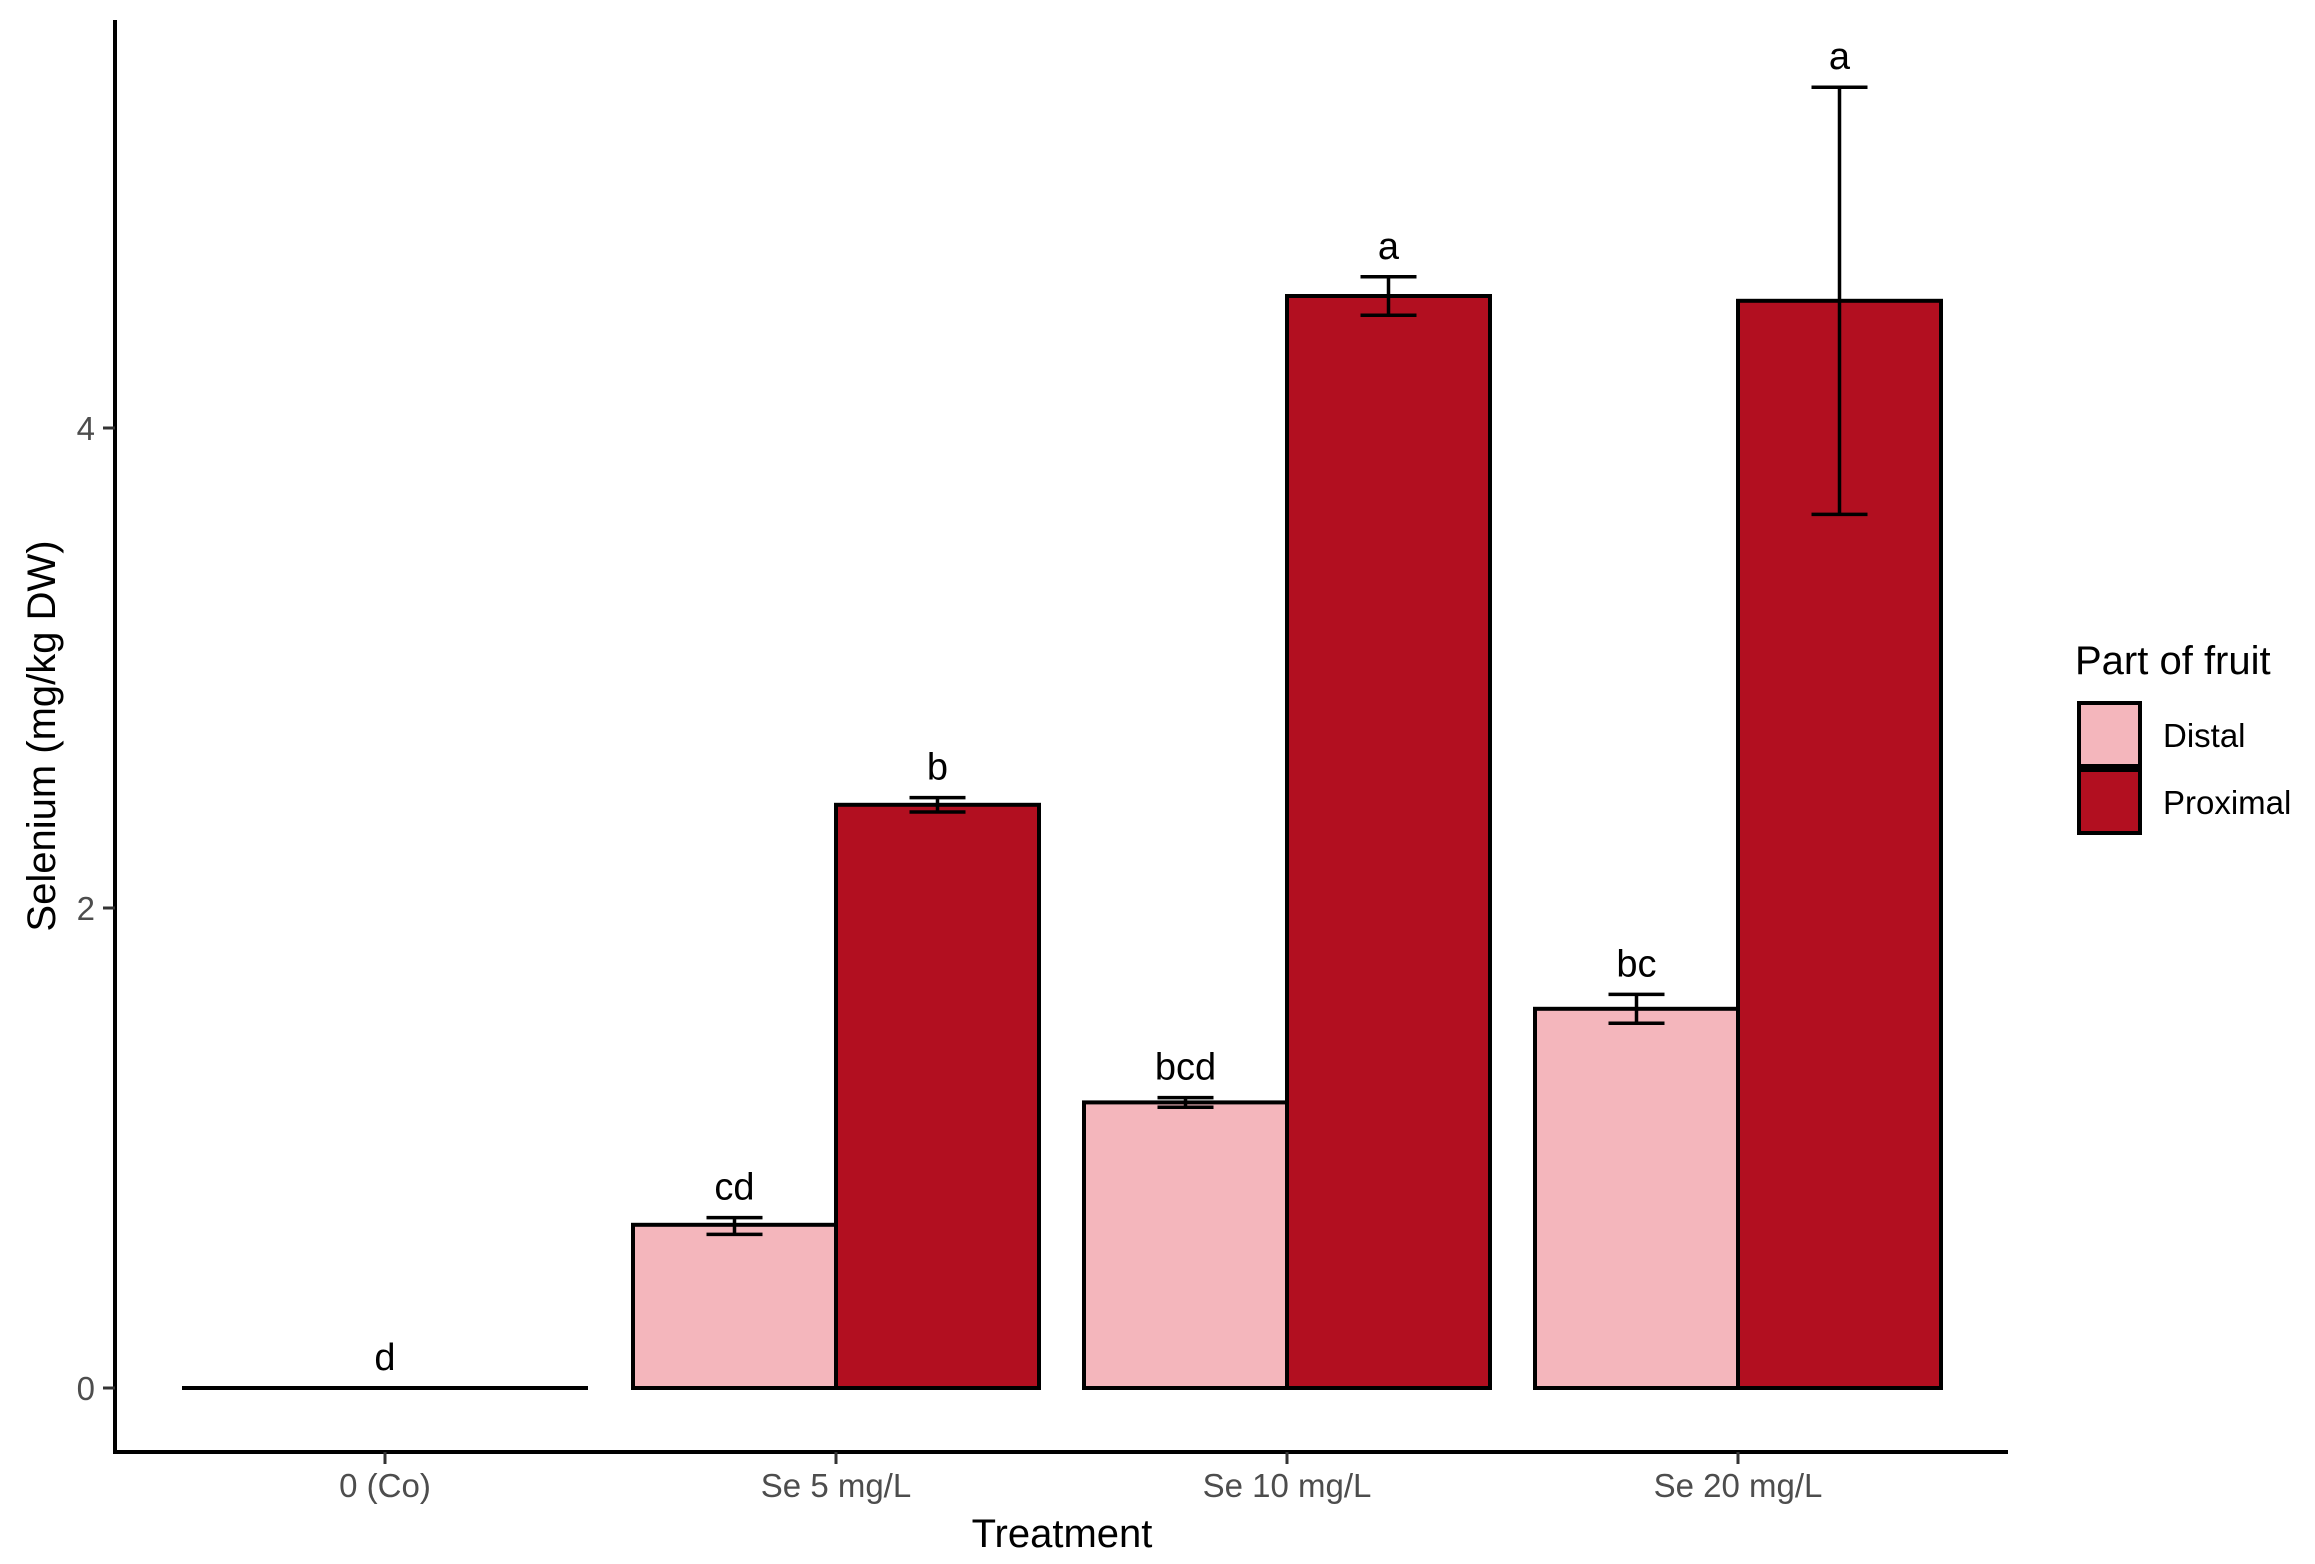 The height and width of the screenshot is (1564, 2315). What do you see at coordinates (1287, 1485) in the screenshot?
I see `x-tick-label-2: Se 10 mg/L` at bounding box center [1287, 1485].